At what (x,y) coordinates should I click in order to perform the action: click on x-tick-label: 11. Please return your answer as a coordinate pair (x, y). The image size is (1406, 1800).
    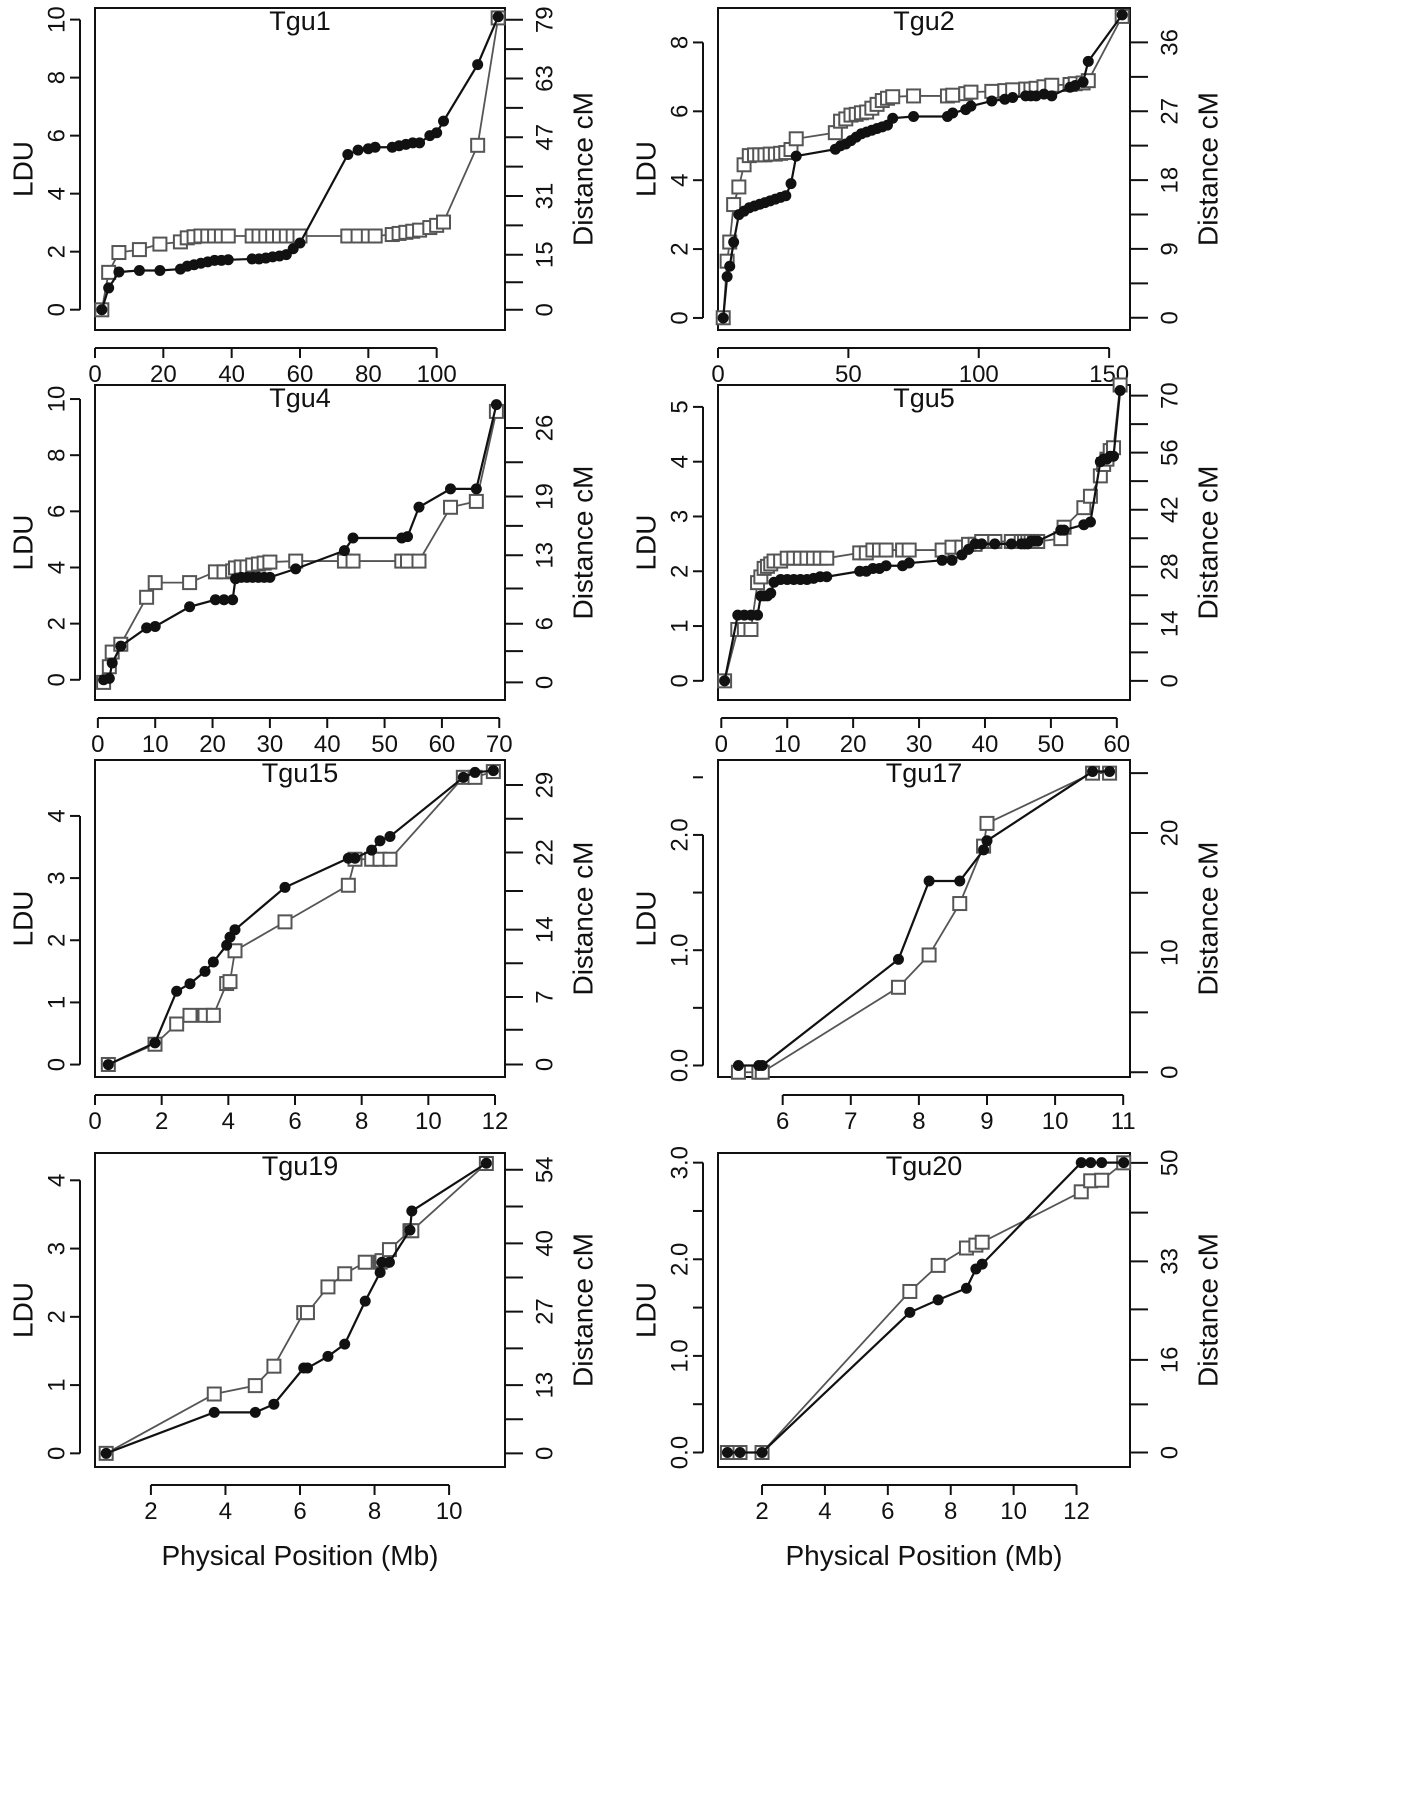
    Looking at the image, I should click on (1123, 1121).